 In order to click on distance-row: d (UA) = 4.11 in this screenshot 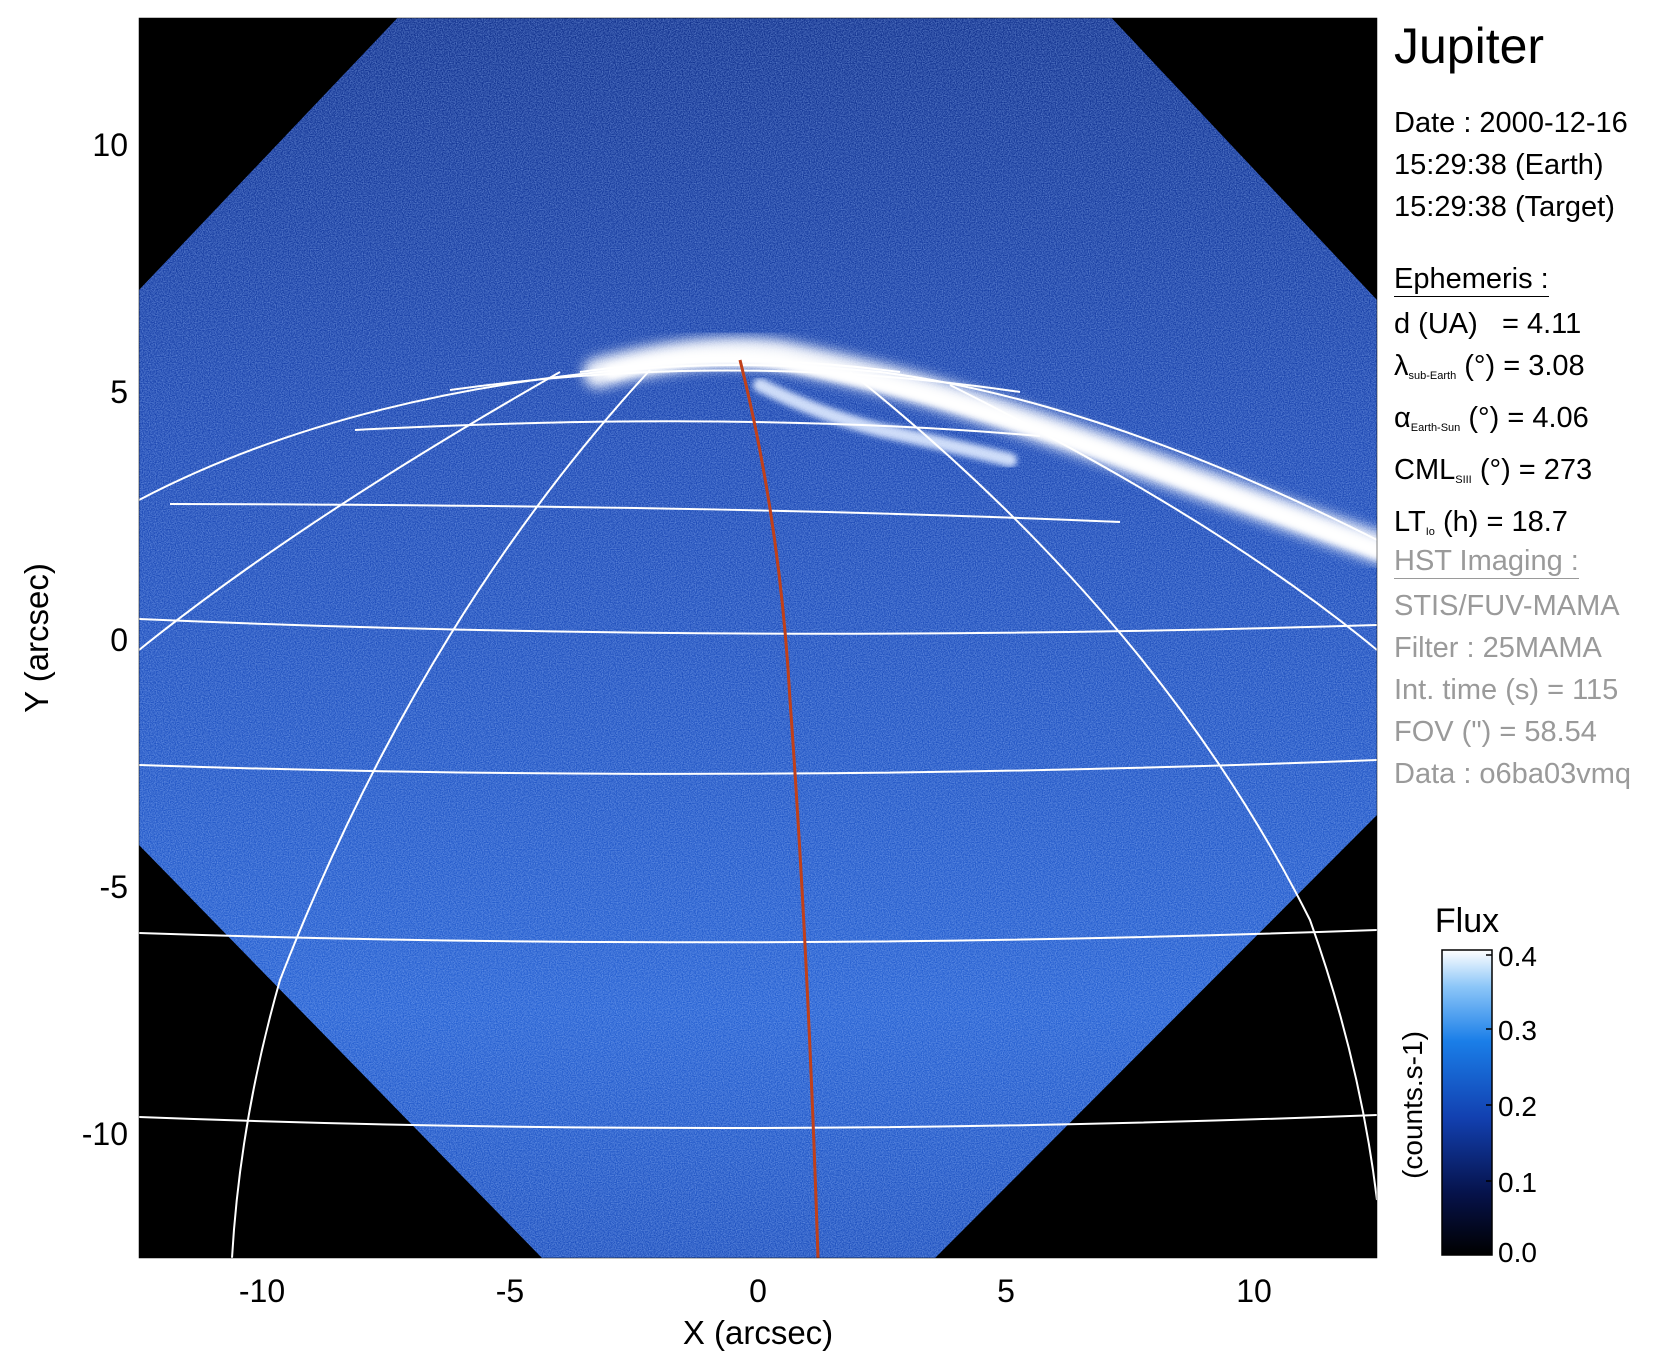, I will do `click(1493, 324)`.